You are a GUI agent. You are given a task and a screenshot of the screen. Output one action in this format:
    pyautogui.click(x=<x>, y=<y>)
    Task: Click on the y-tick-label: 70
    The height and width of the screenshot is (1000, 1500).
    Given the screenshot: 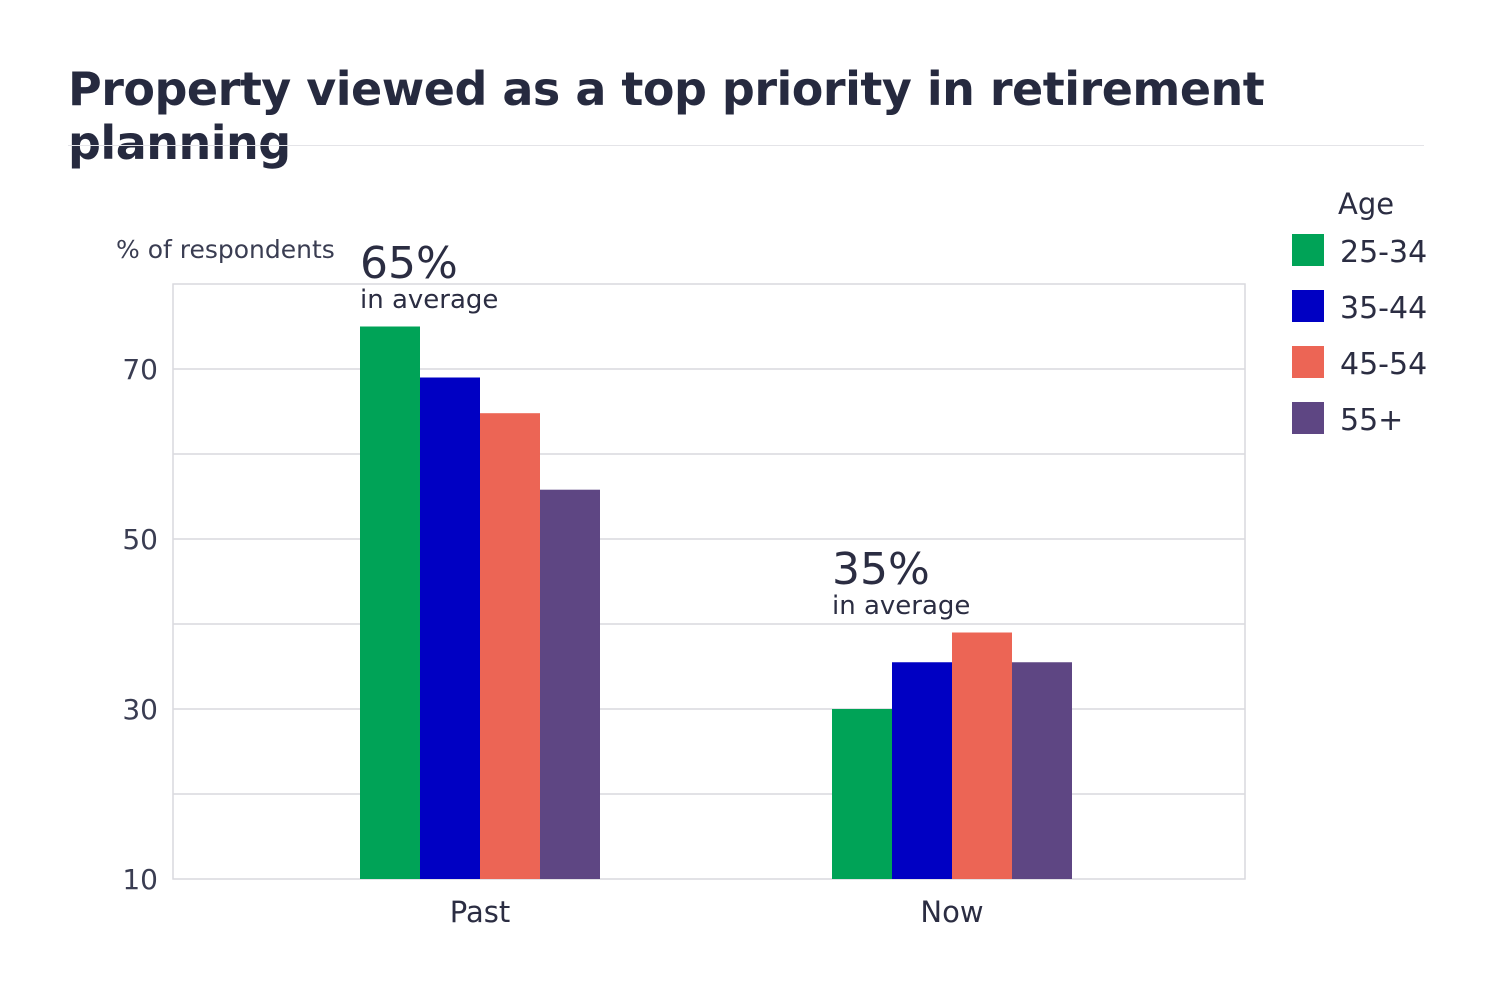 What is the action you would take?
    pyautogui.click(x=140, y=369)
    